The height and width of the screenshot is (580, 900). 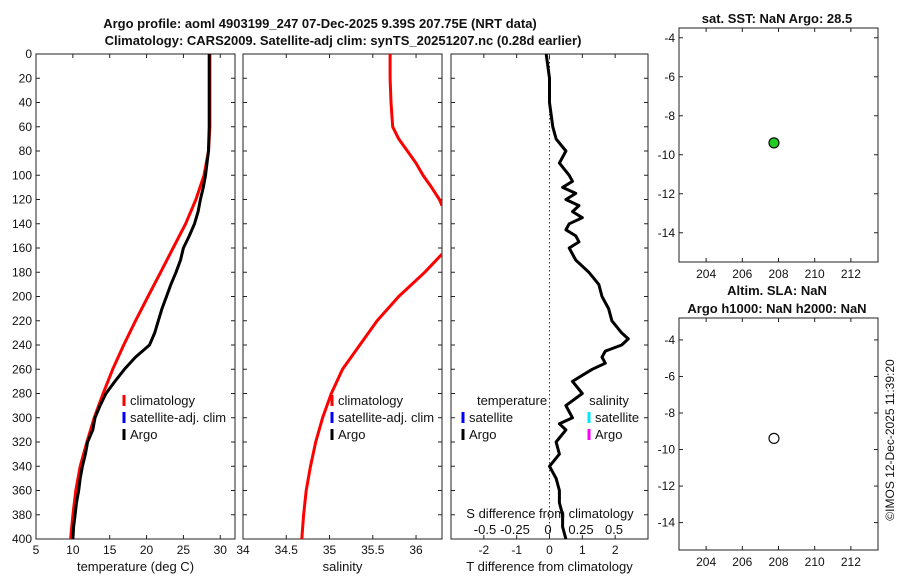 What do you see at coordinates (516, 550) in the screenshot?
I see `x-tick-label: -1` at bounding box center [516, 550].